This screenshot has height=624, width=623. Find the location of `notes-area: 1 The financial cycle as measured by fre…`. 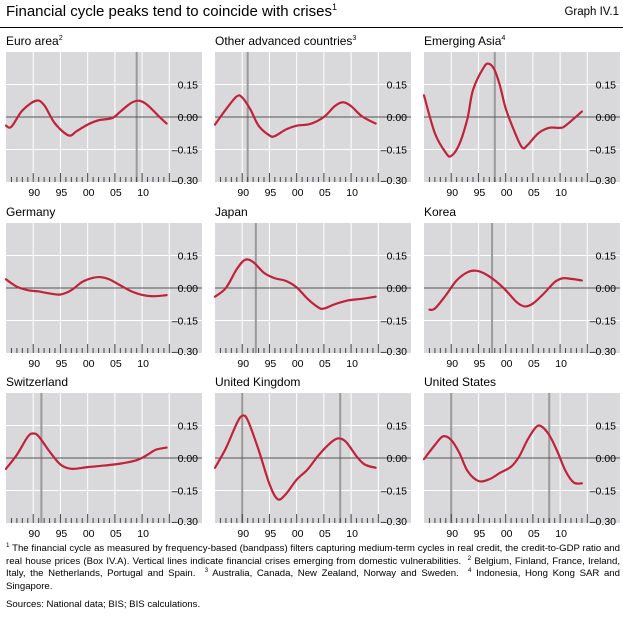

notes-area: 1 The financial cycle as measured by fre… is located at coordinates (313, 576).